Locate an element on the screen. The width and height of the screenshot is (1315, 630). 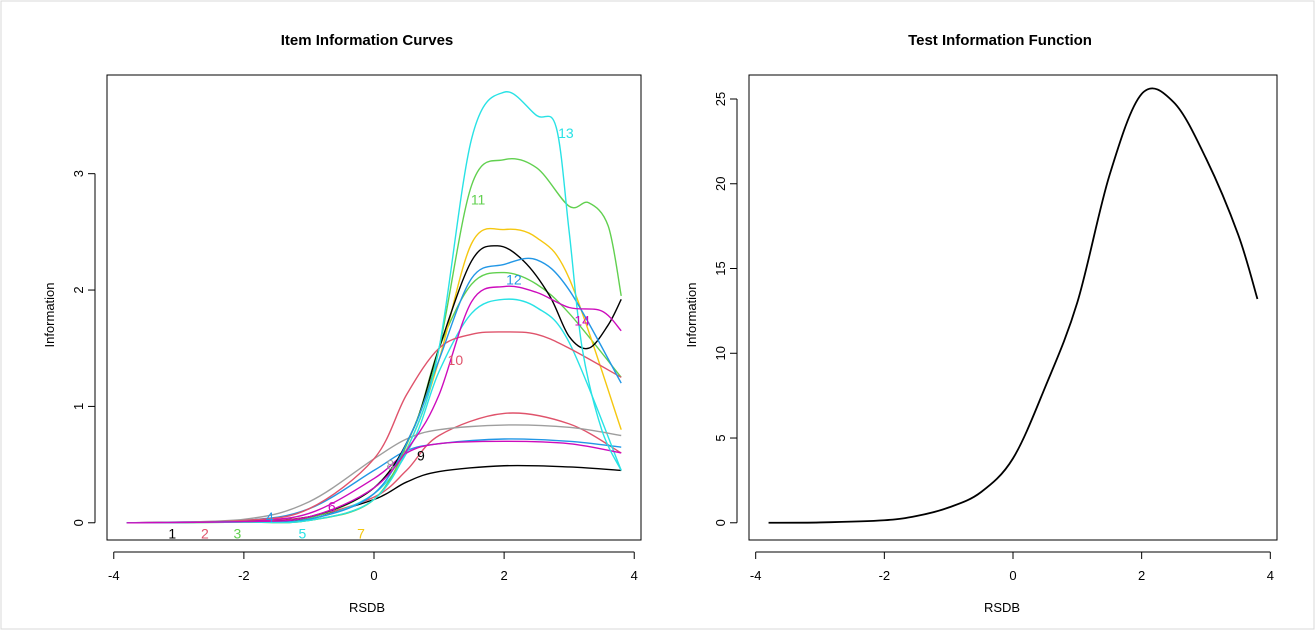
chart1-item-label-2: 2 is located at coordinates (205, 533).